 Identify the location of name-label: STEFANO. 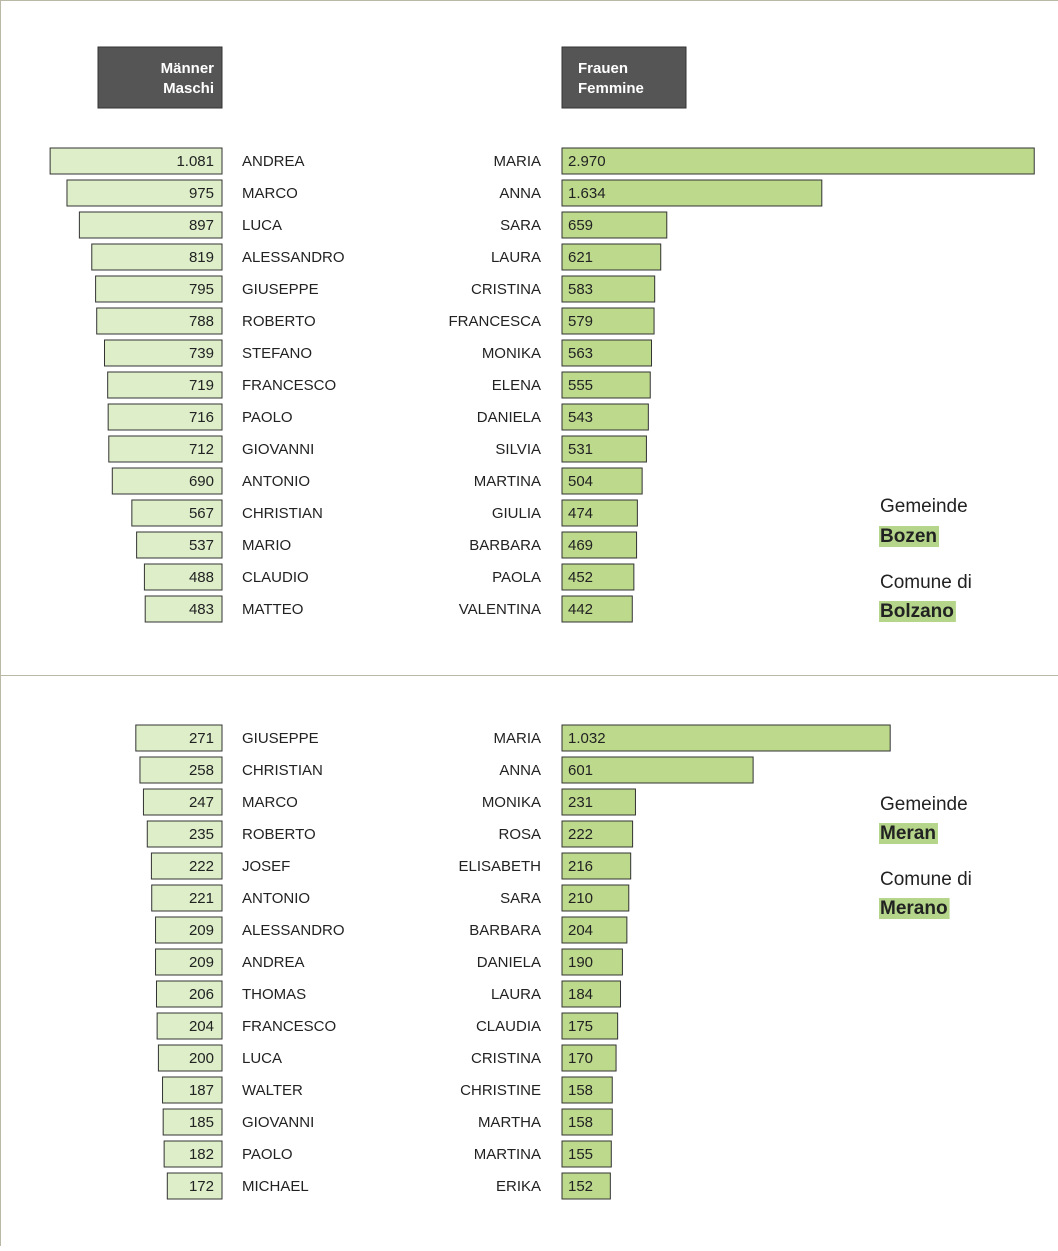
(277, 353).